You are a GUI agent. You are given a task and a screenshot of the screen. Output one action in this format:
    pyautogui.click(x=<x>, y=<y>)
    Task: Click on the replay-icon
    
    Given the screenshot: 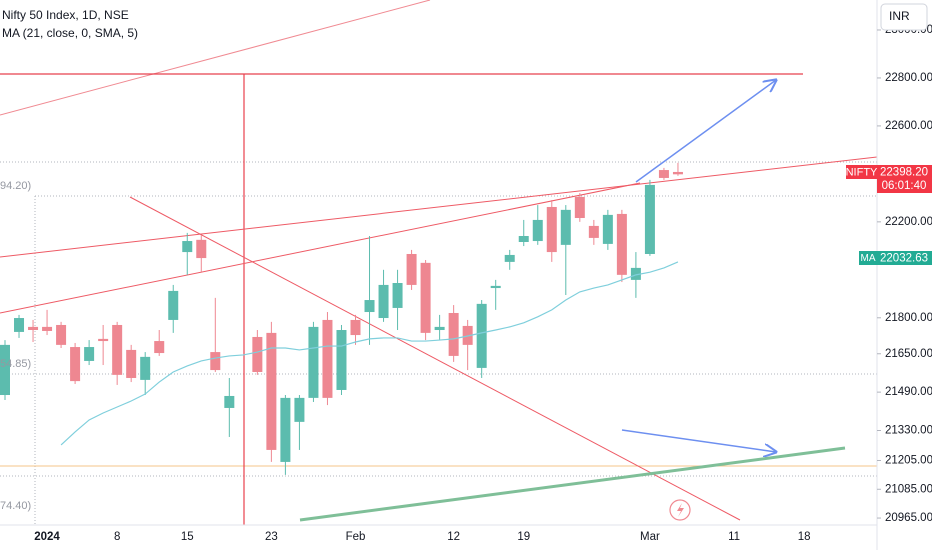 What is the action you would take?
    pyautogui.click(x=680, y=510)
    